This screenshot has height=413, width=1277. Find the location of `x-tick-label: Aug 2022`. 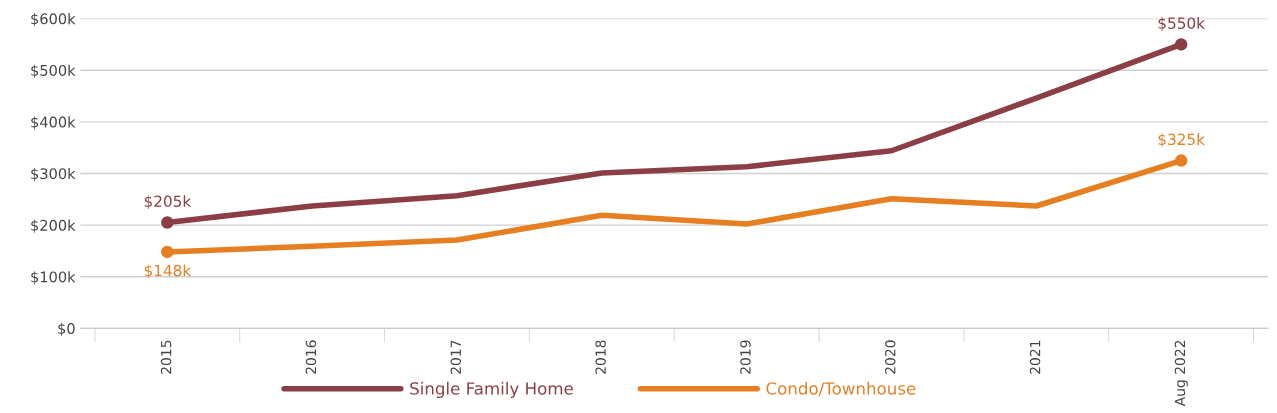

x-tick-label: Aug 2022 is located at coordinates (1181, 373).